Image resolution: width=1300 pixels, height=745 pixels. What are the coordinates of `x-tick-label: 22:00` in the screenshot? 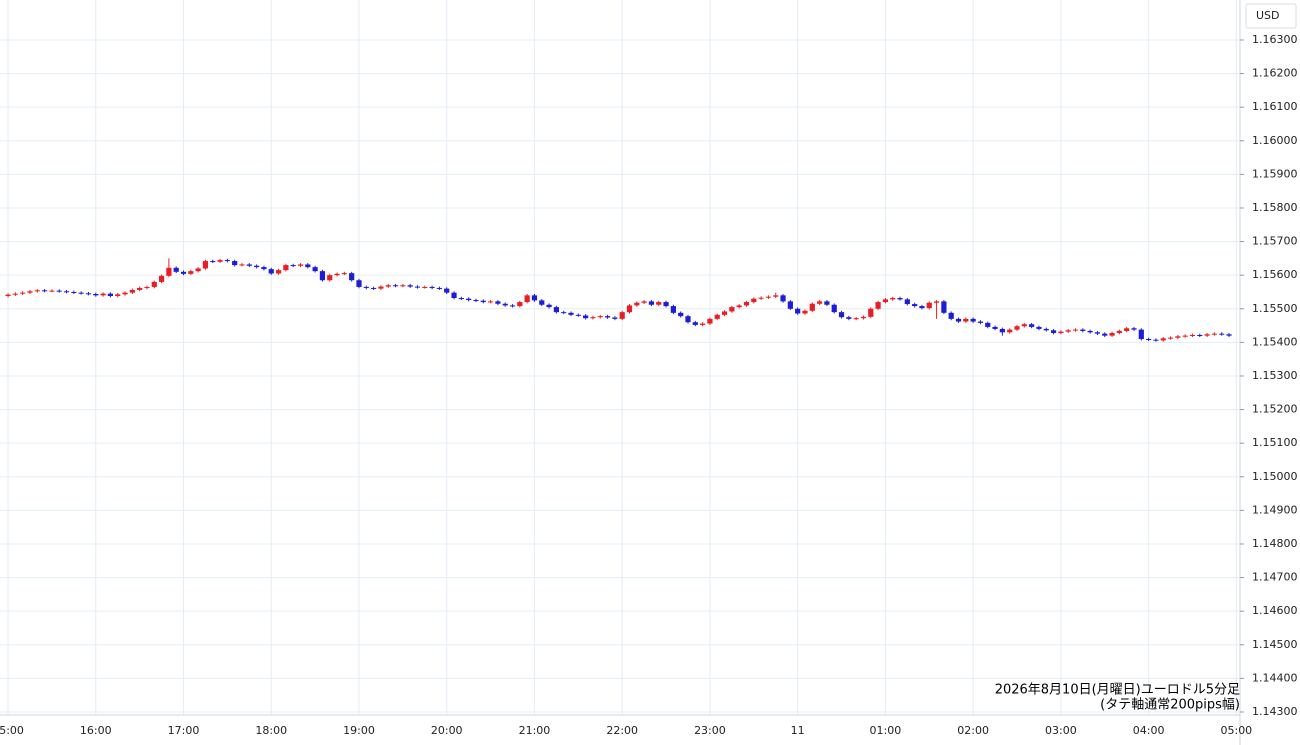 It's located at (622, 730).